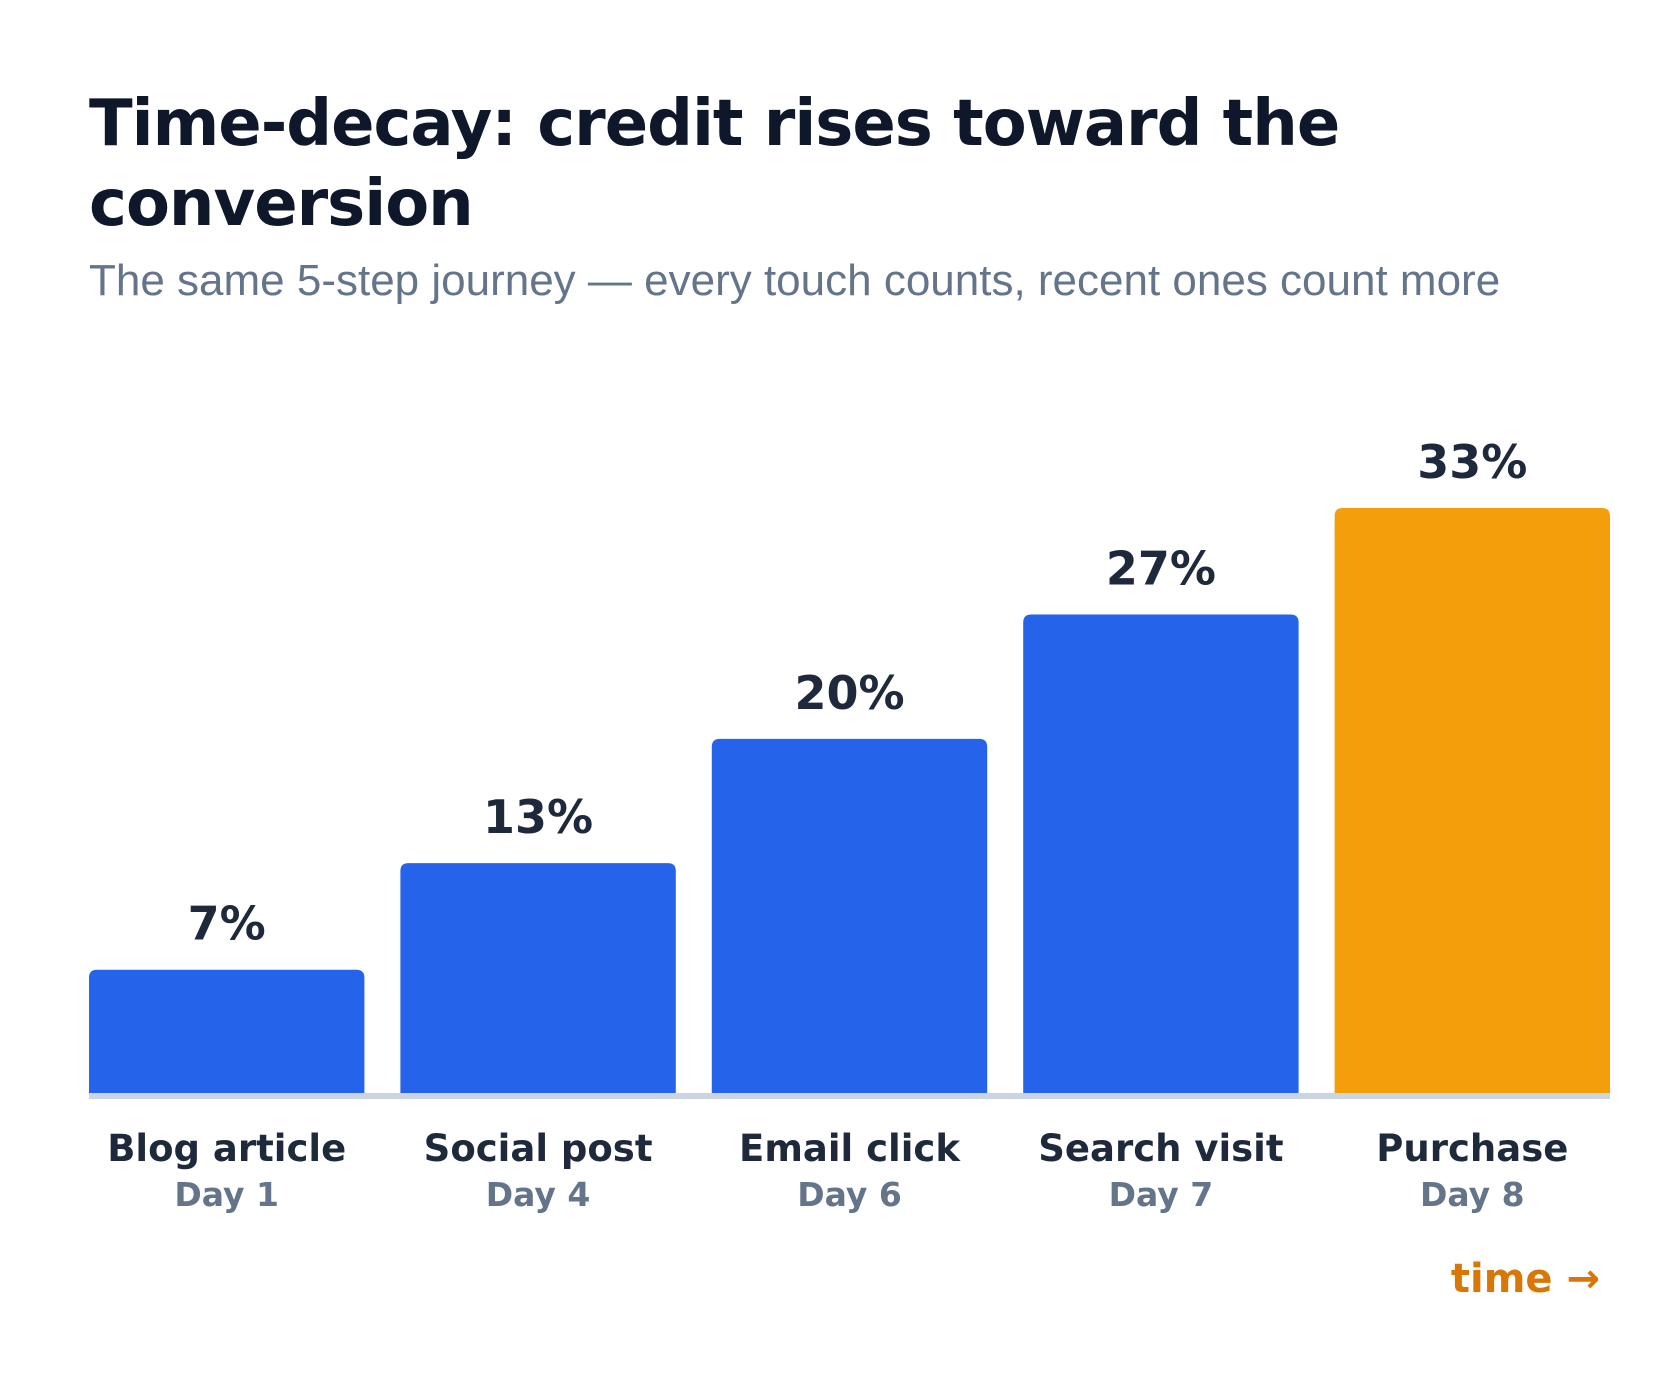  Describe the element at coordinates (538, 1148) in the screenshot. I see `category-label: Social post` at that location.